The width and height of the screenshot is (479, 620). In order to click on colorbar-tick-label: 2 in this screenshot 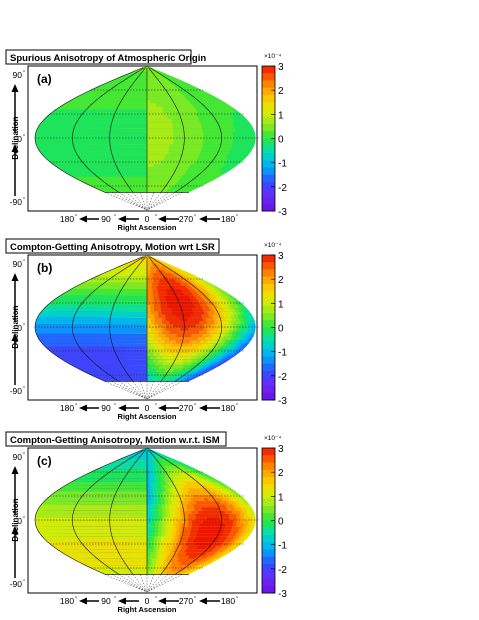, I will do `click(281, 280)`.